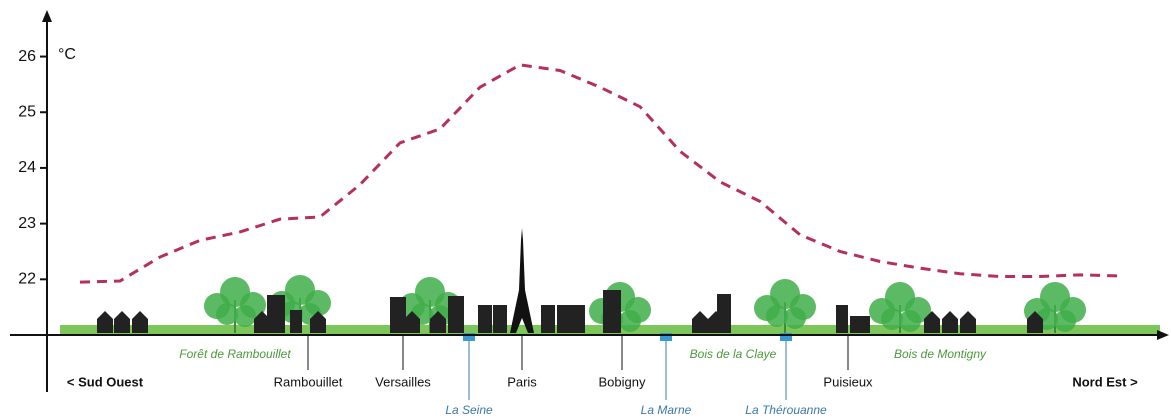 Image resolution: width=1171 pixels, height=419 pixels. I want to click on river-label: La Seine, so click(469, 410).